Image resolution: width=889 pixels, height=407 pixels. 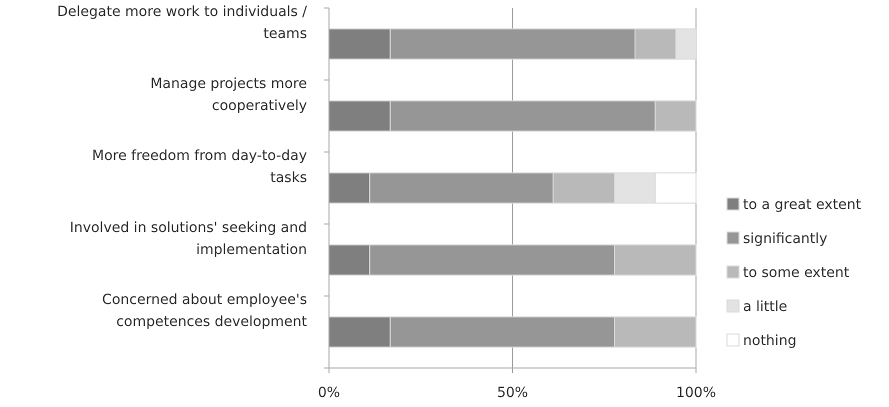 I want to click on y-tick-label: More freedom from day-to-day tasks, so click(x=199, y=167).